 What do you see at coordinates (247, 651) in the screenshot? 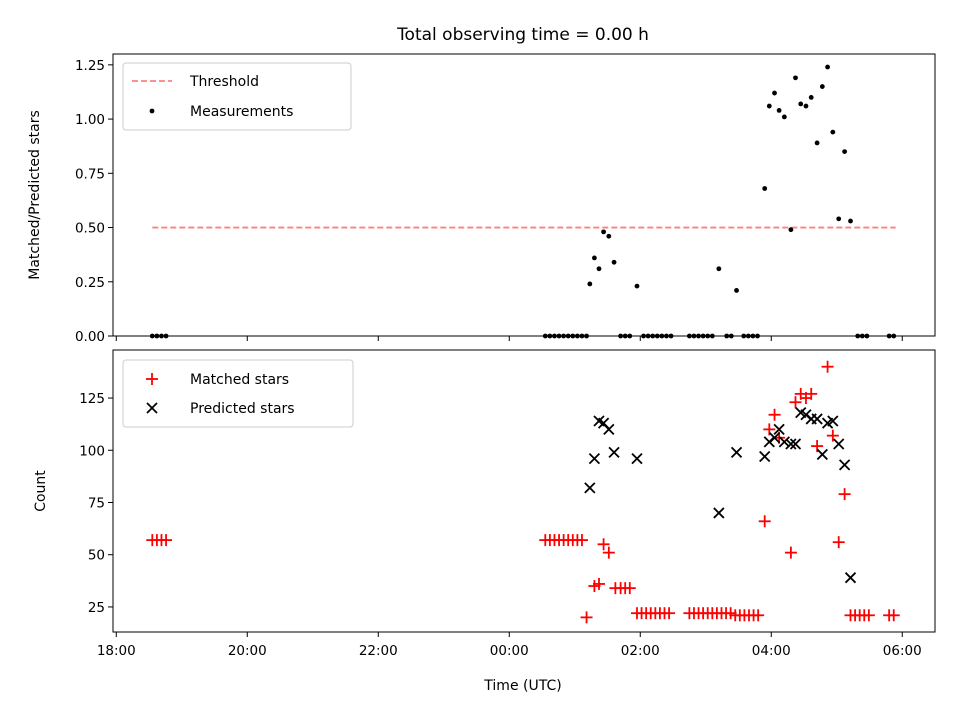
I see `x-tick-label: 20:00` at bounding box center [247, 651].